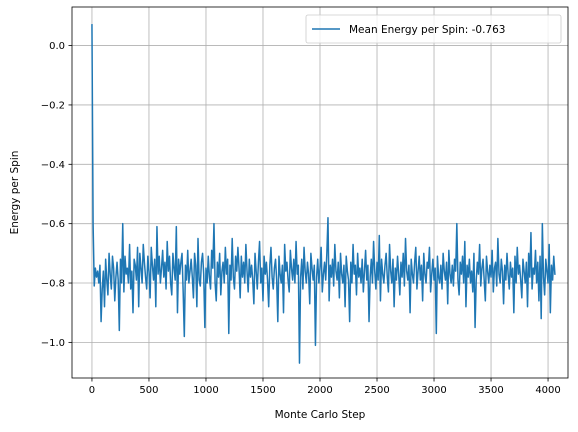 The image size is (578, 432). What do you see at coordinates (433, 390) in the screenshot?
I see `x-tick-label: 3000` at bounding box center [433, 390].